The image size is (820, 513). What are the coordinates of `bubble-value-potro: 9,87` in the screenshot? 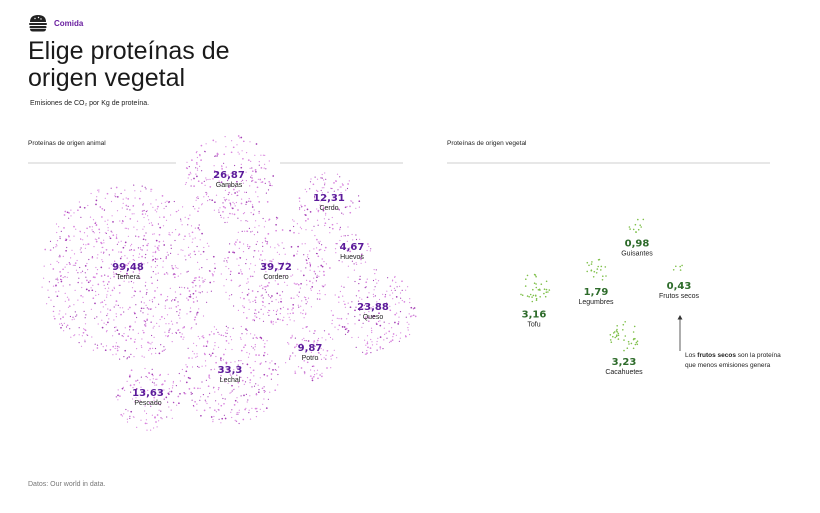 It's located at (310, 348).